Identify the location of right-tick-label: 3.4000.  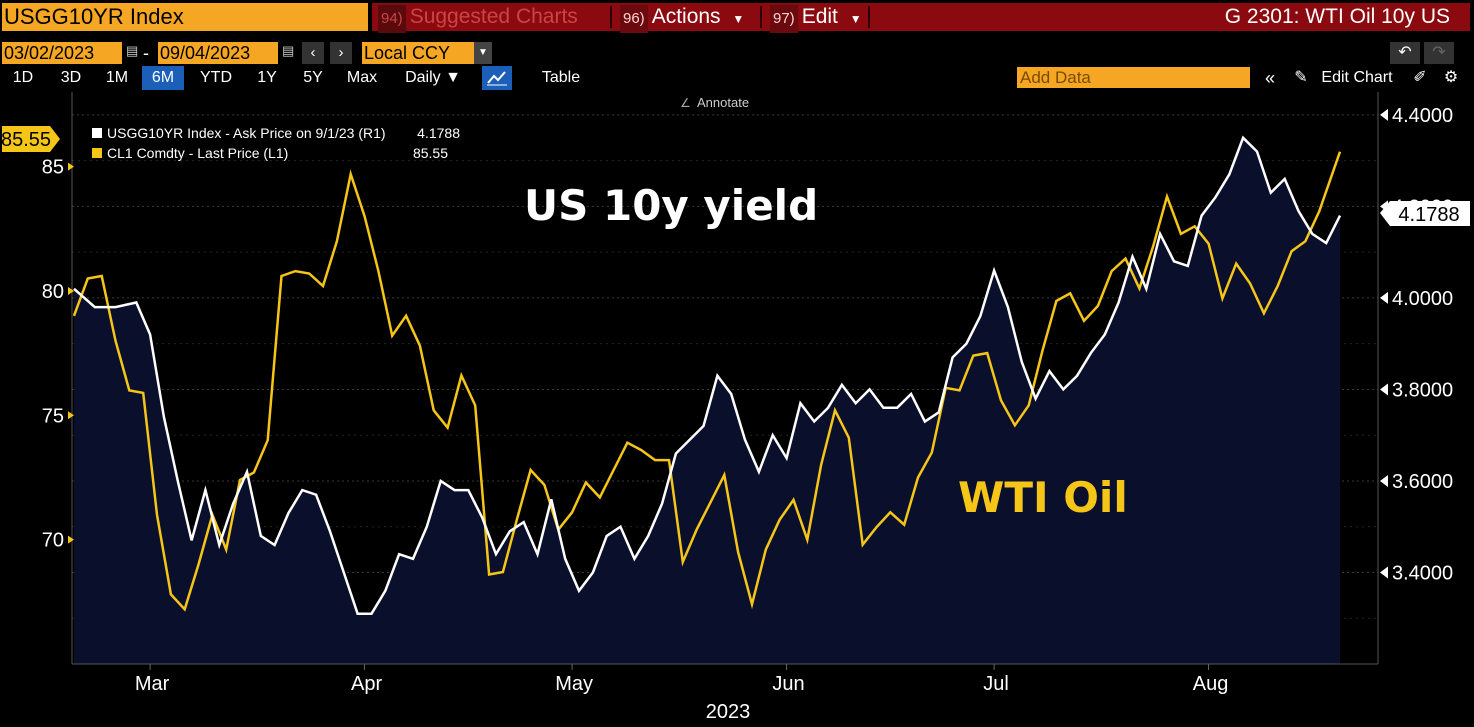
(1422, 573).